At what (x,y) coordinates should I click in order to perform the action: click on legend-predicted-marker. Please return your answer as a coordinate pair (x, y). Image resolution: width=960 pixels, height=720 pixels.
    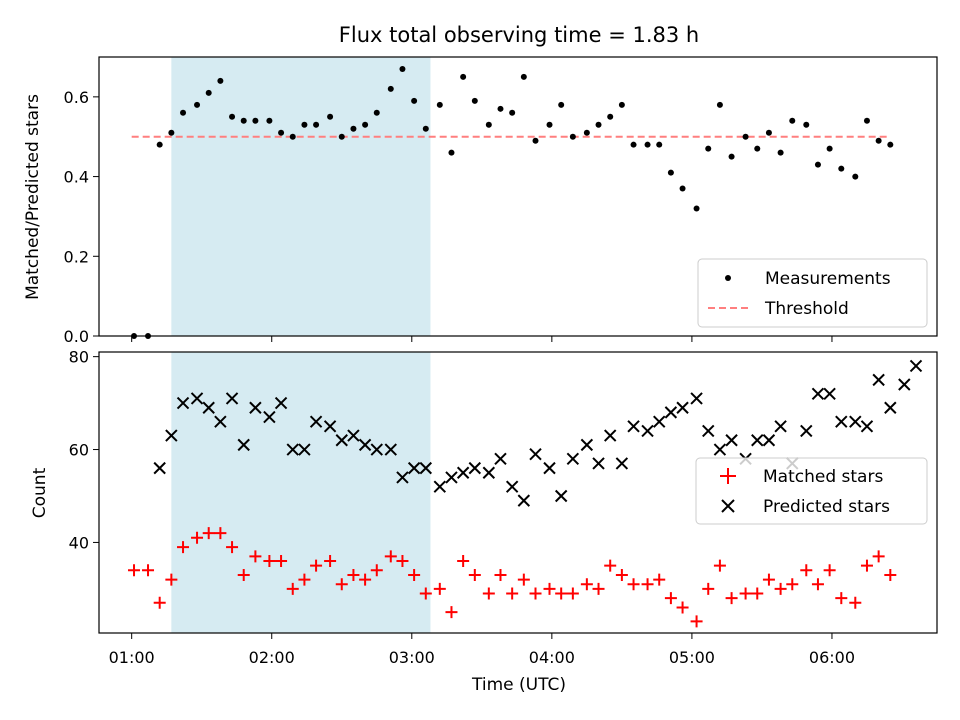
    Looking at the image, I should click on (728, 506).